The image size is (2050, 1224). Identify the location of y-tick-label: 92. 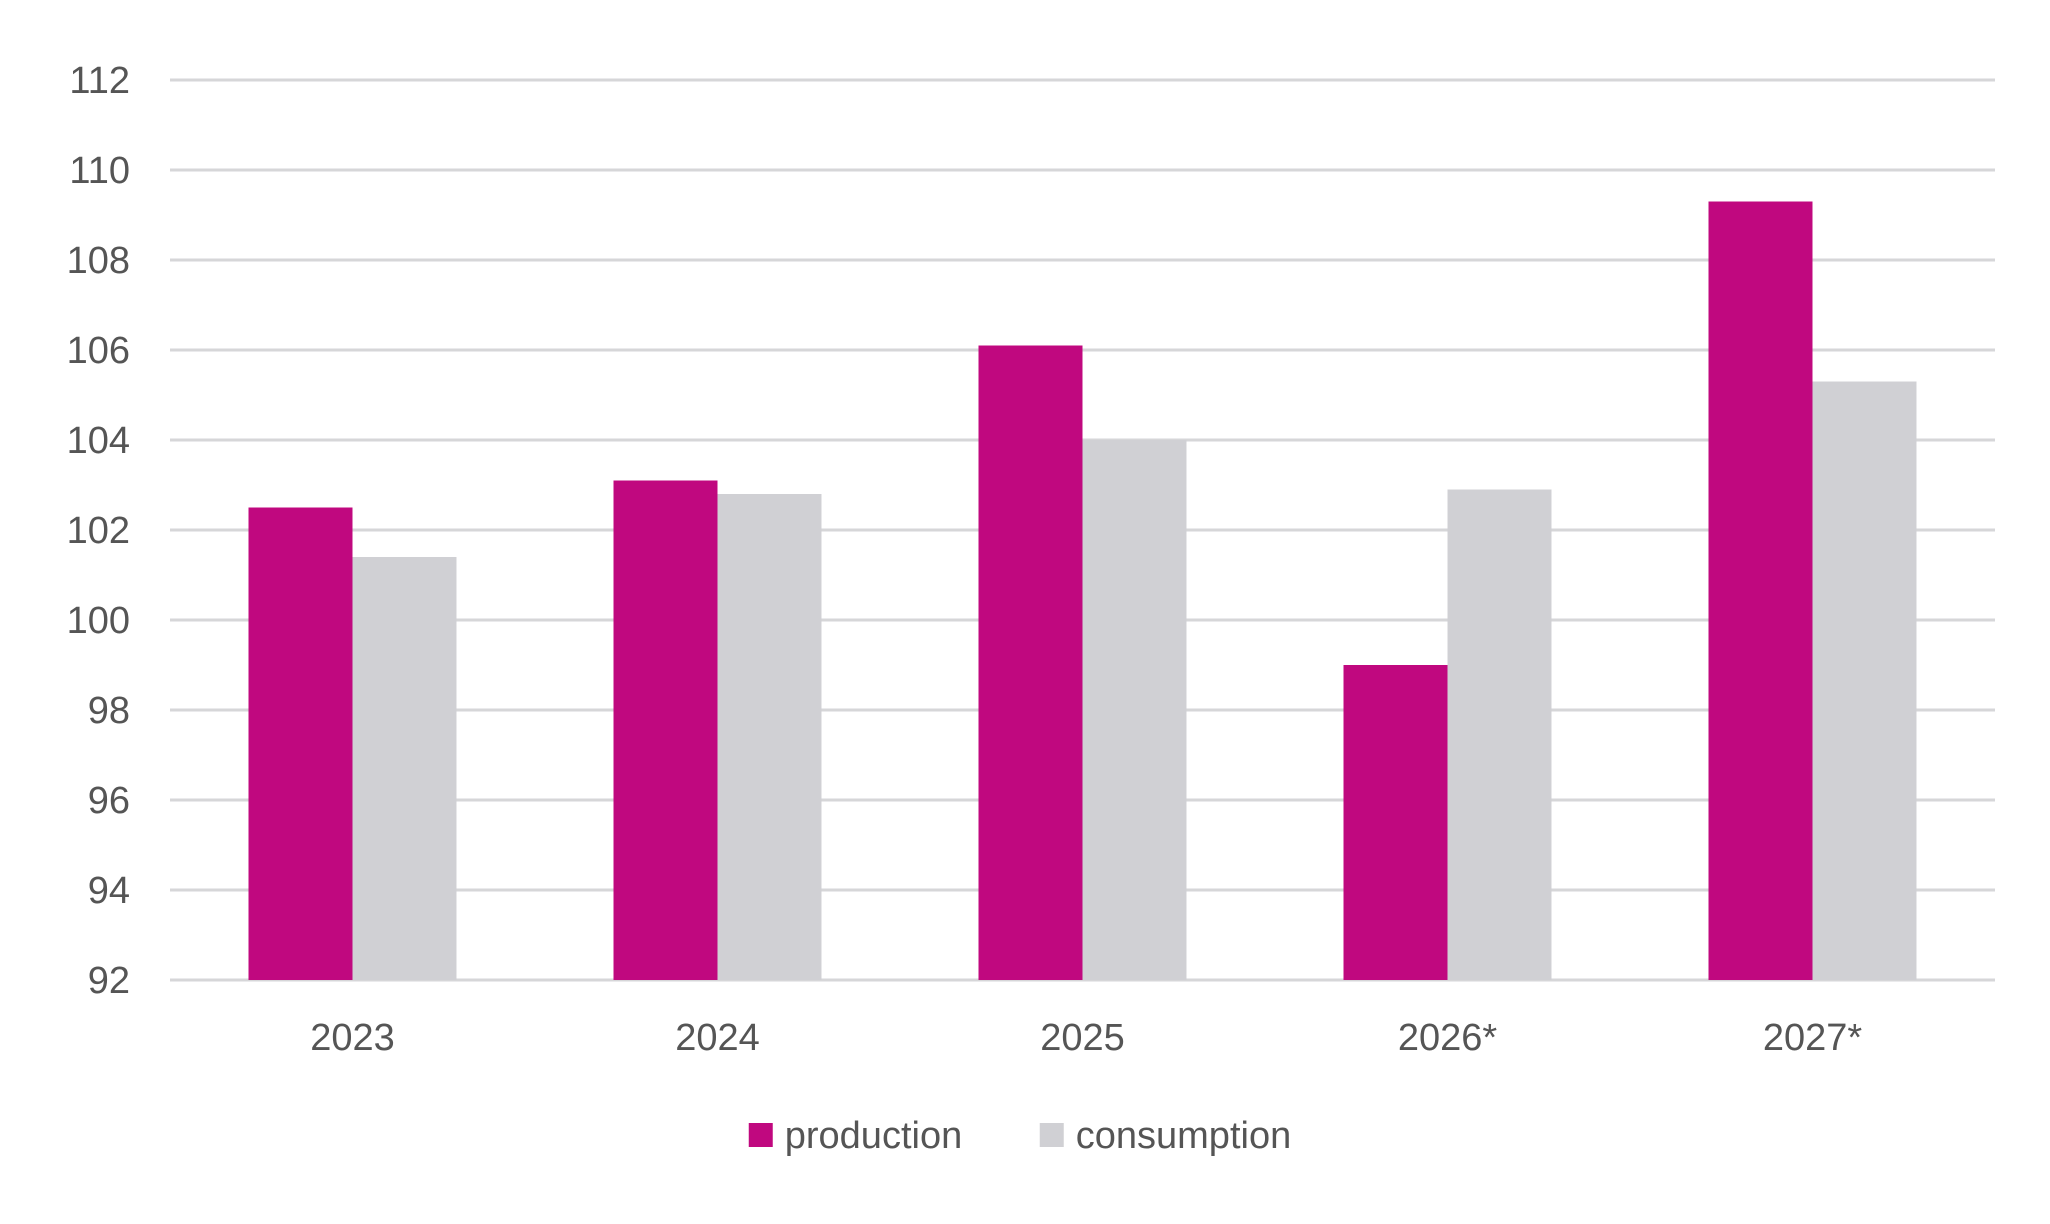
(109, 981).